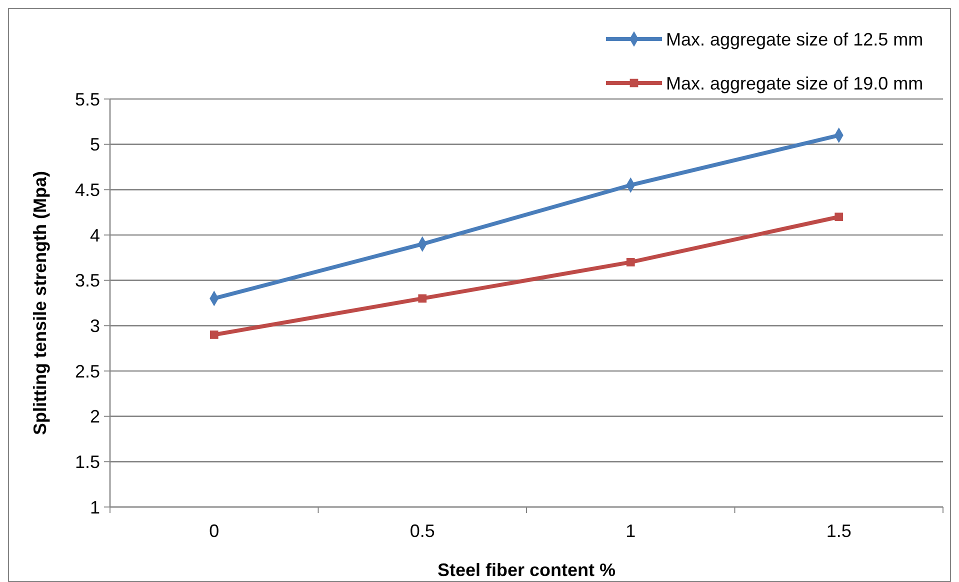  I want to click on y-tick-label: 4.5, so click(87, 190).